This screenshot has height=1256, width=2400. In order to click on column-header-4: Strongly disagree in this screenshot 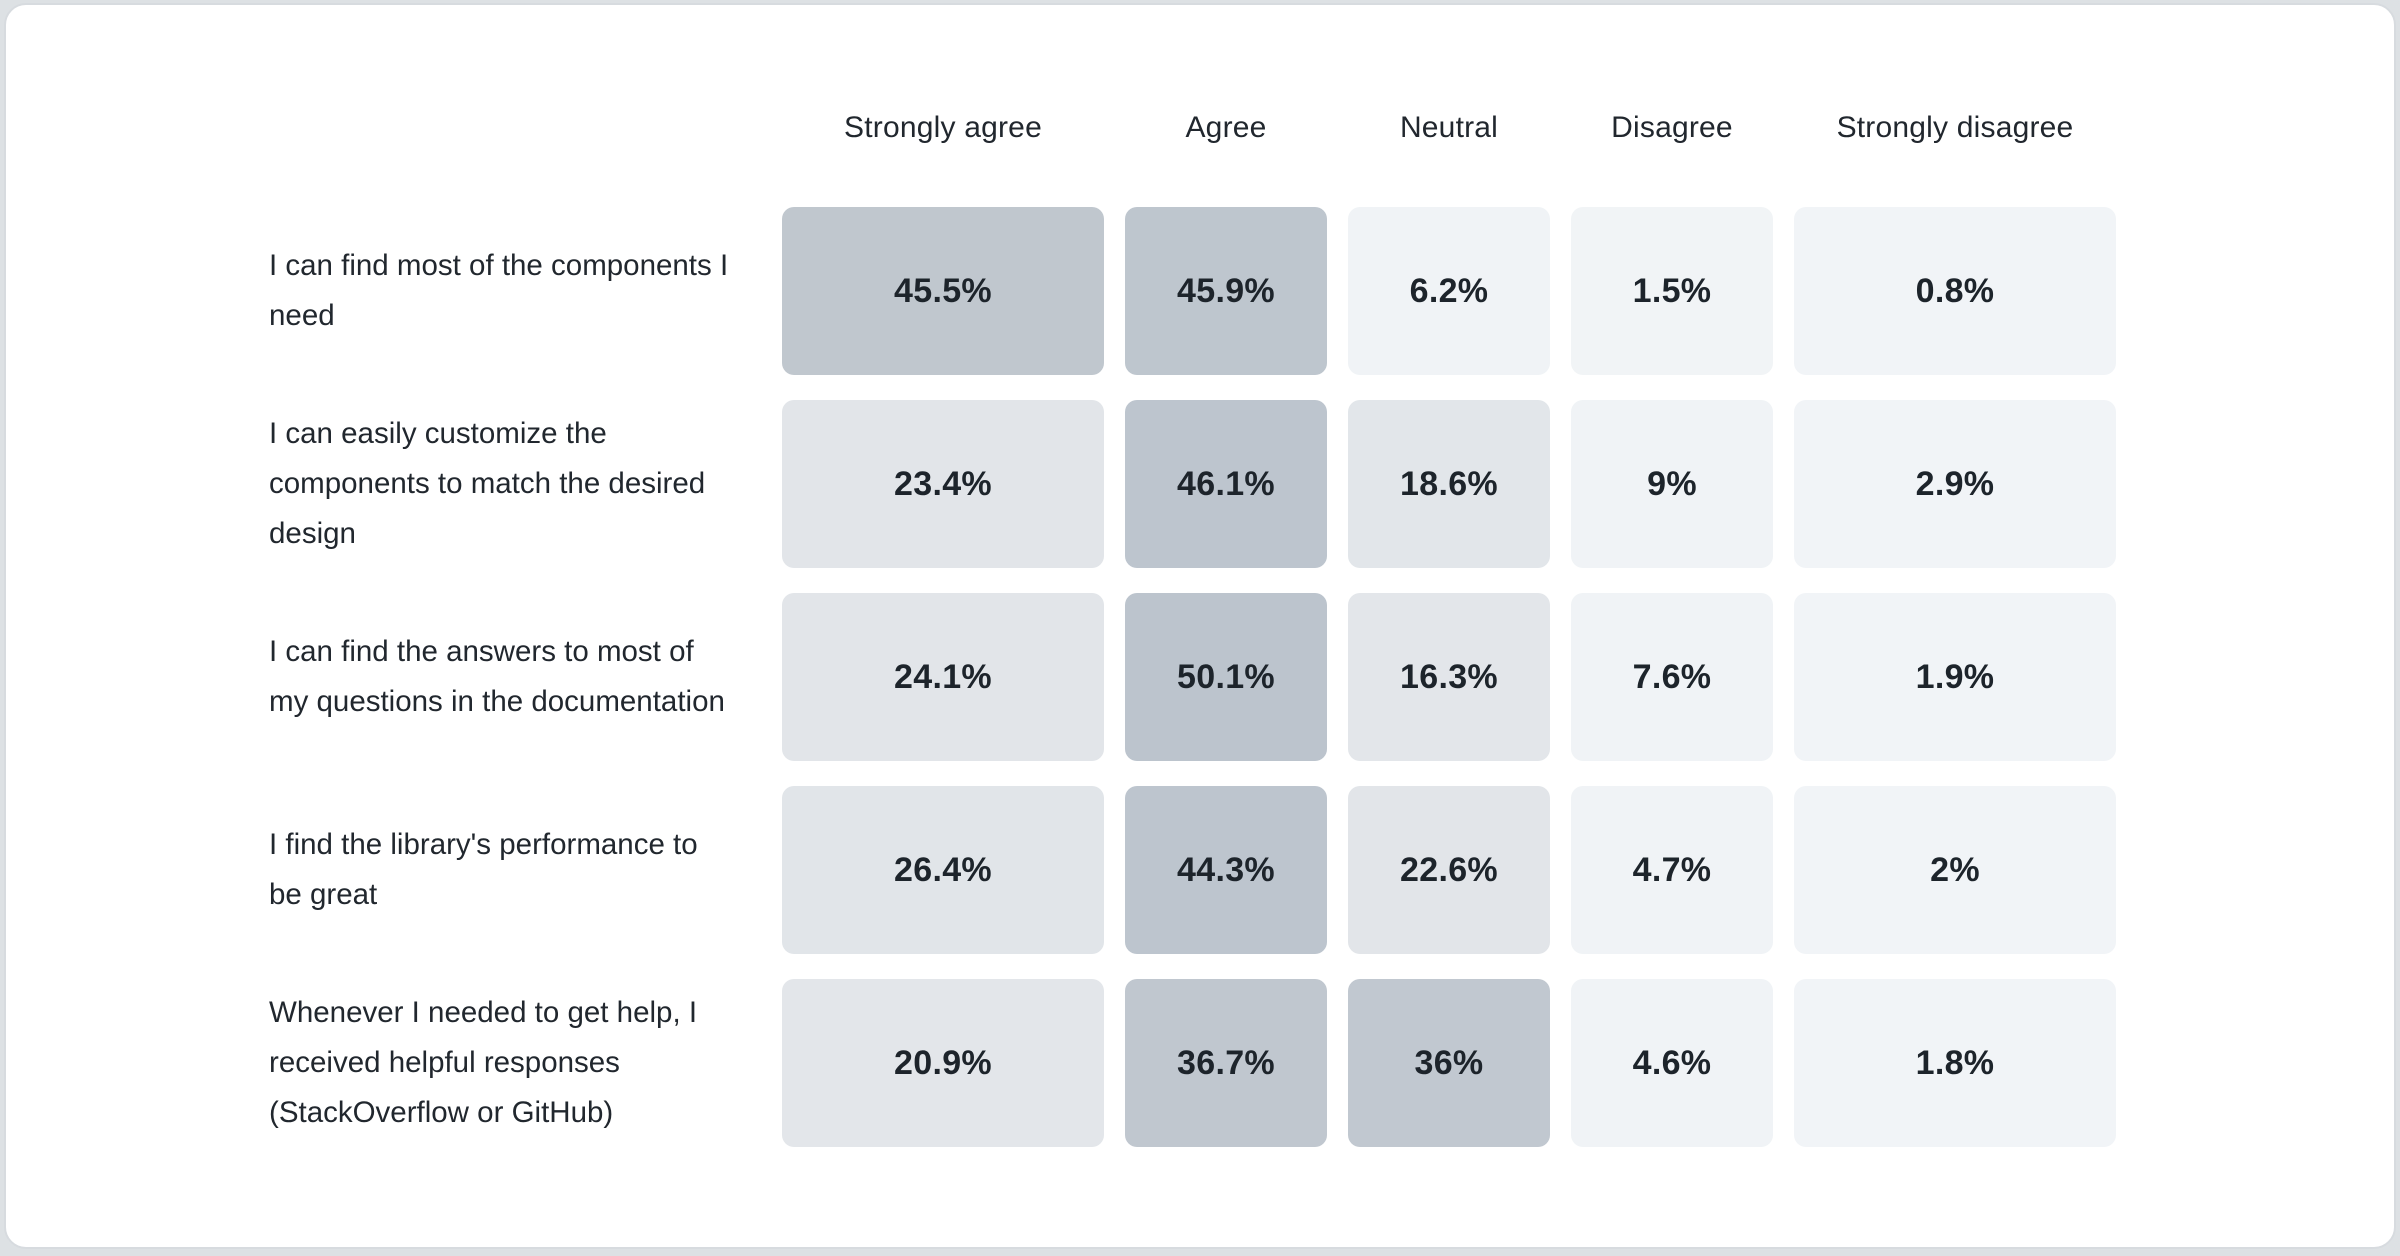, I will do `click(1955, 127)`.